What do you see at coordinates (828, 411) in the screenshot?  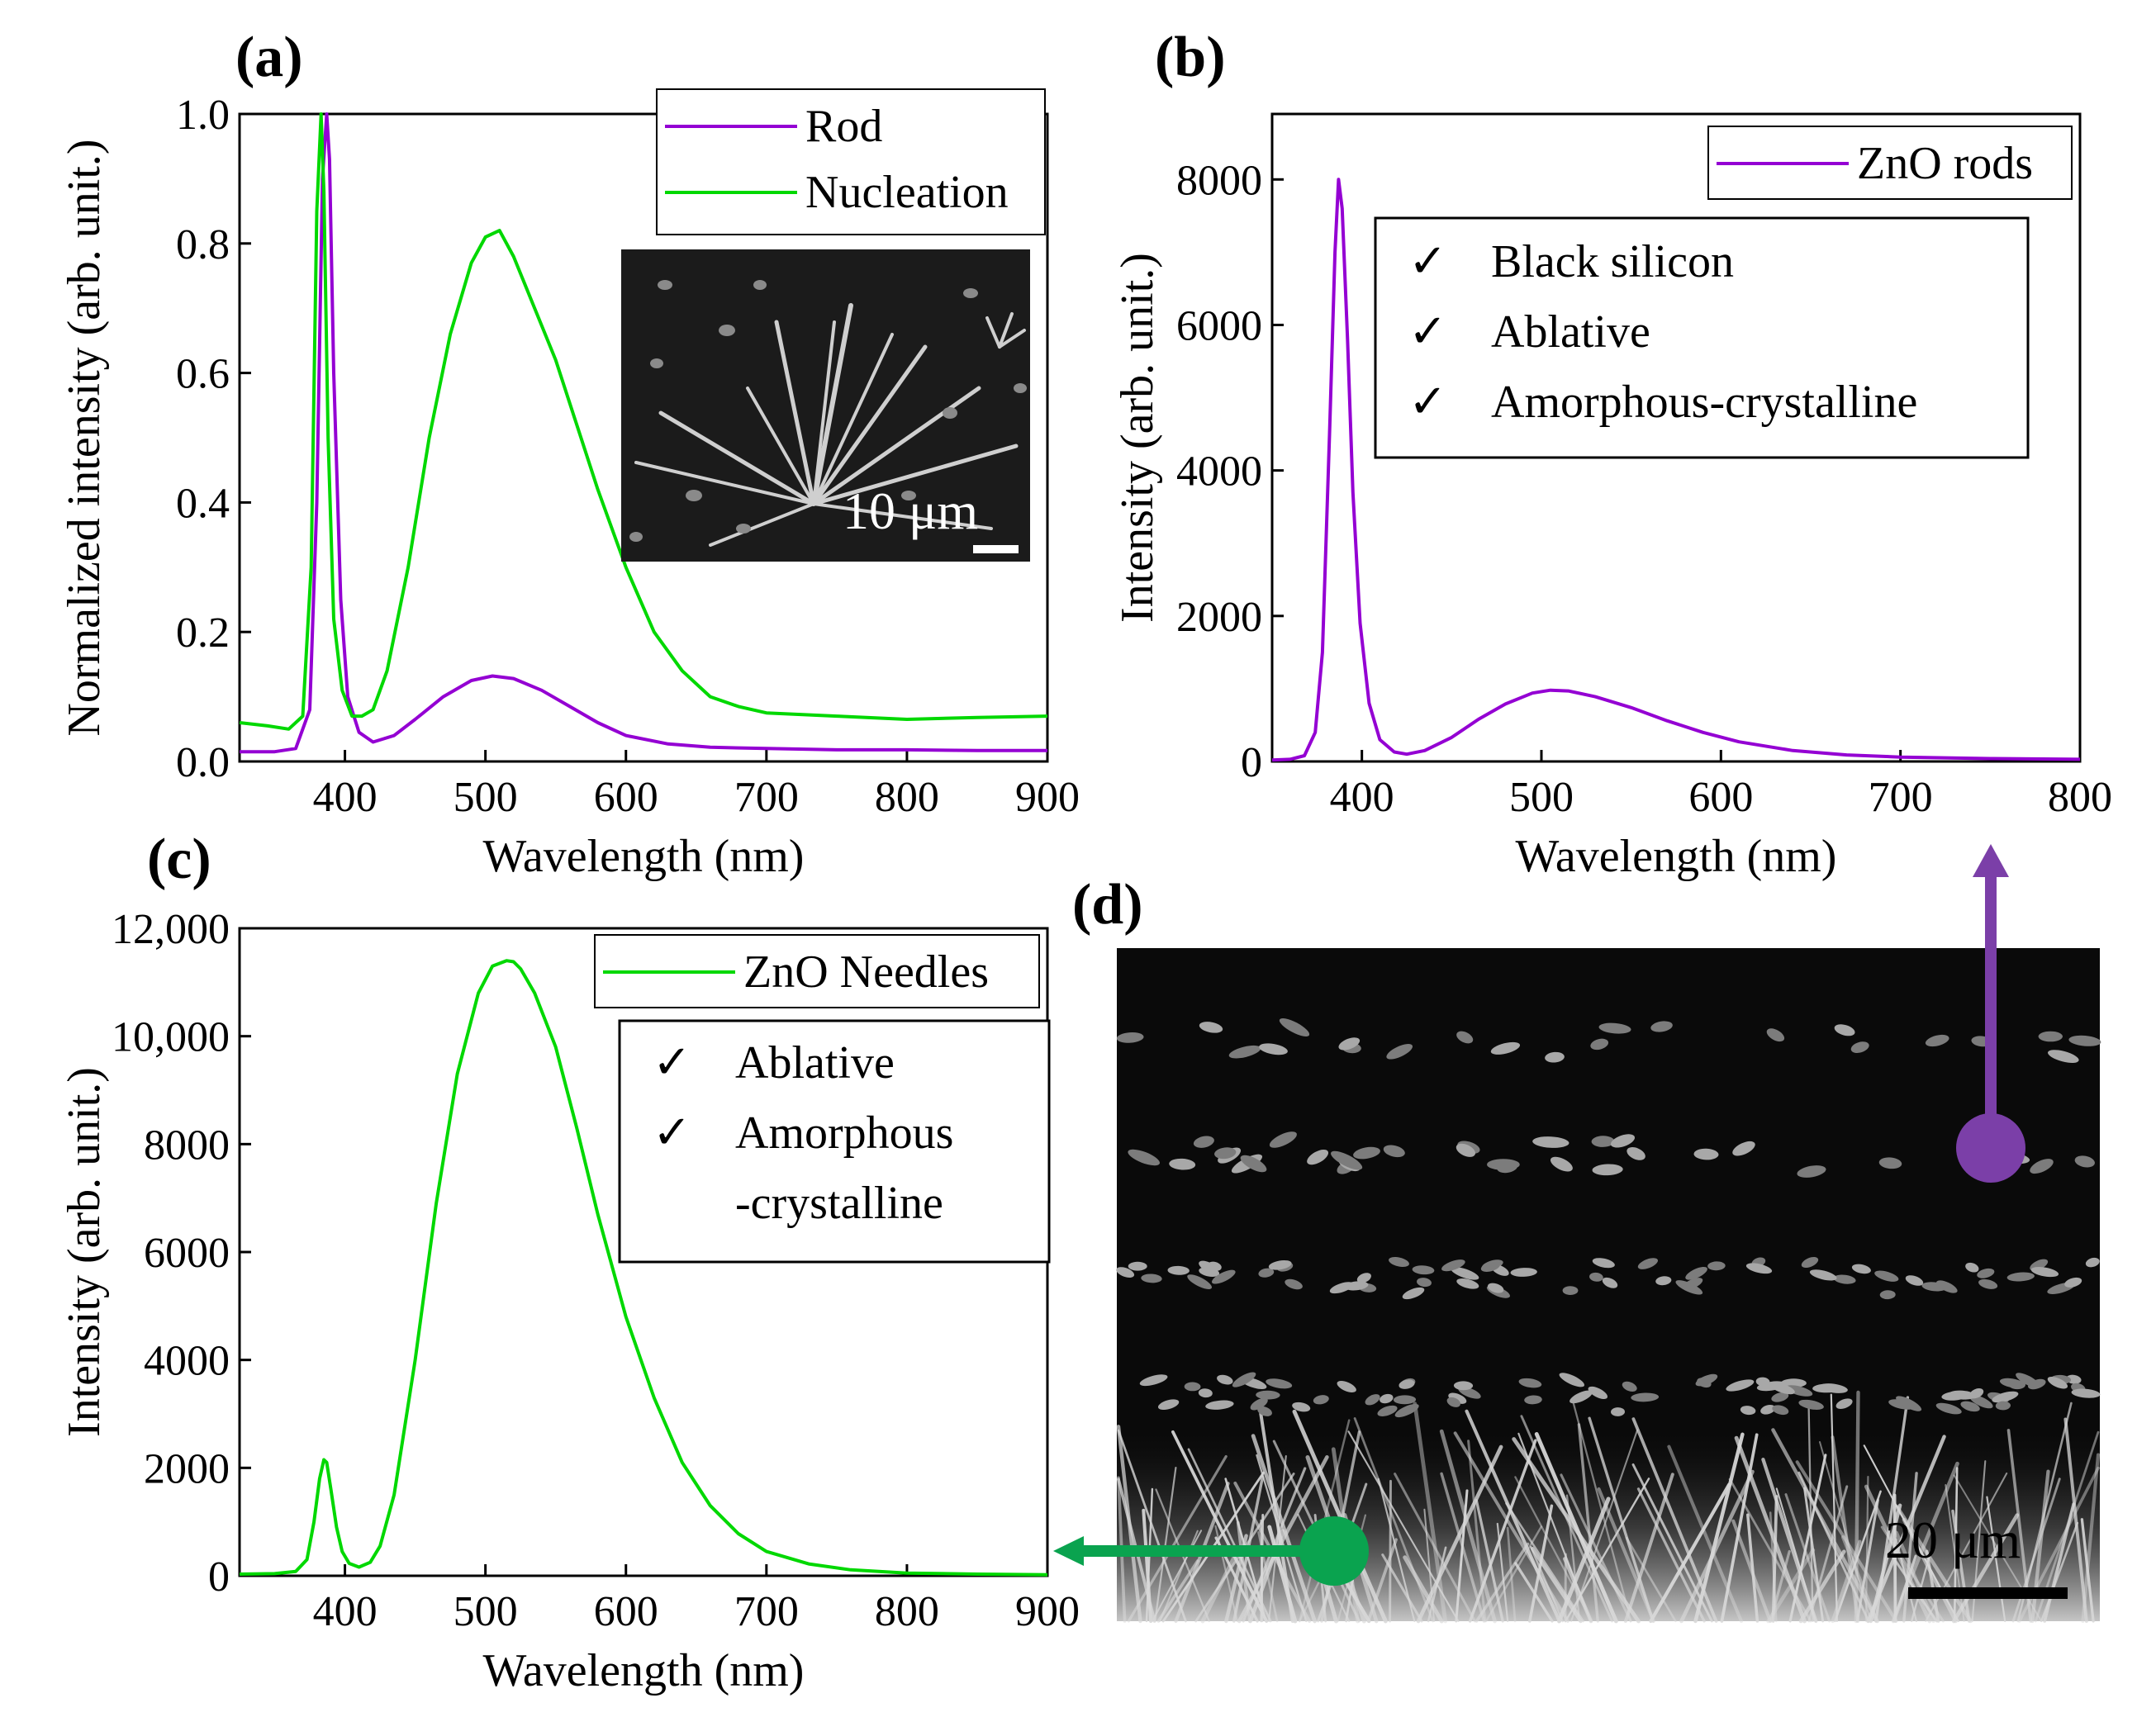 I see `inset-particles` at bounding box center [828, 411].